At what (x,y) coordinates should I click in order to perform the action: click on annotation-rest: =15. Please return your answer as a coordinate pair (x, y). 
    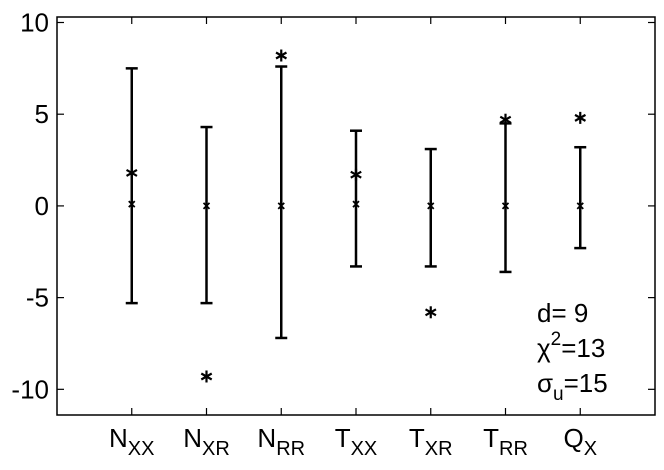
    Looking at the image, I should click on (586, 383).